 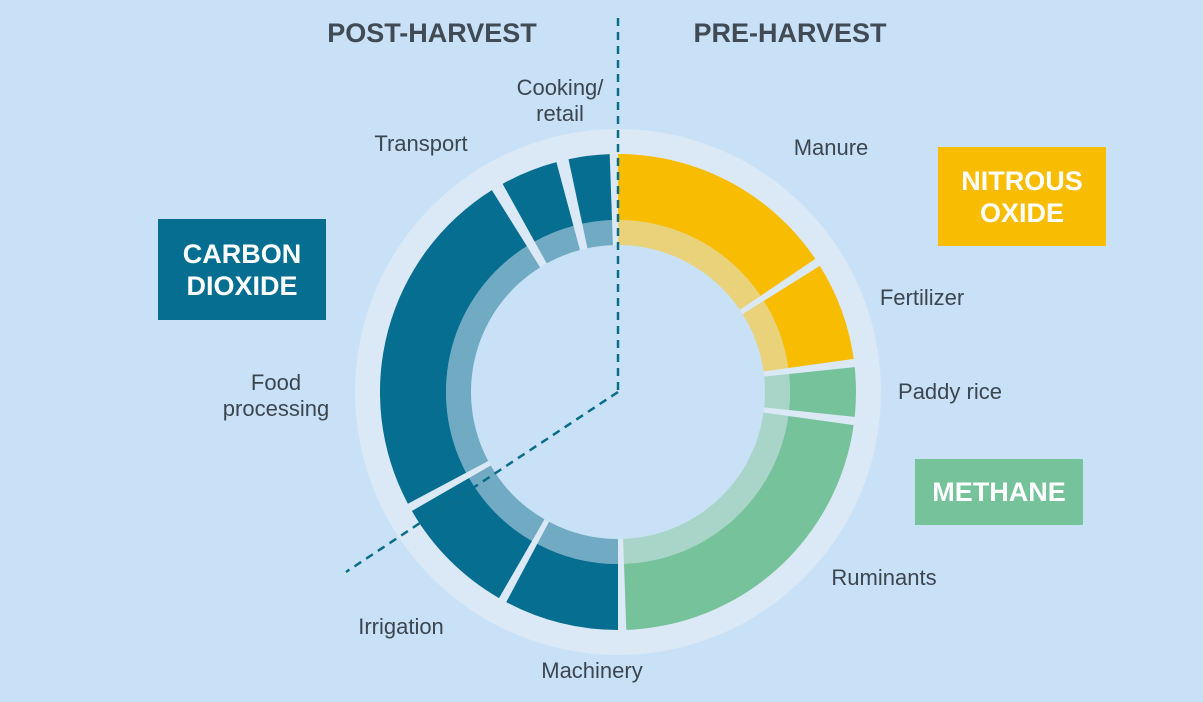 I want to click on slice-inner-food-processing, so click(x=493, y=359).